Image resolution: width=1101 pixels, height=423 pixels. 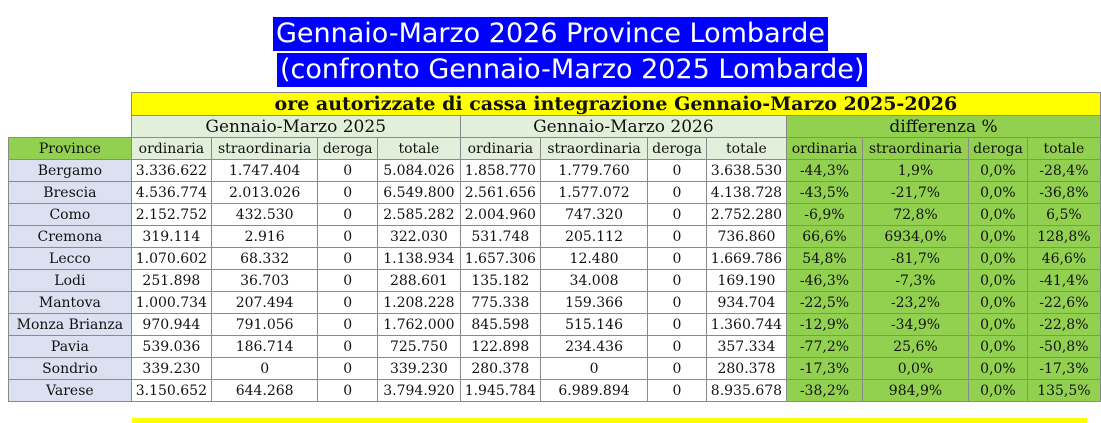 I want to click on cell-2025-ordinaria: 4.536.774, so click(x=171, y=192).